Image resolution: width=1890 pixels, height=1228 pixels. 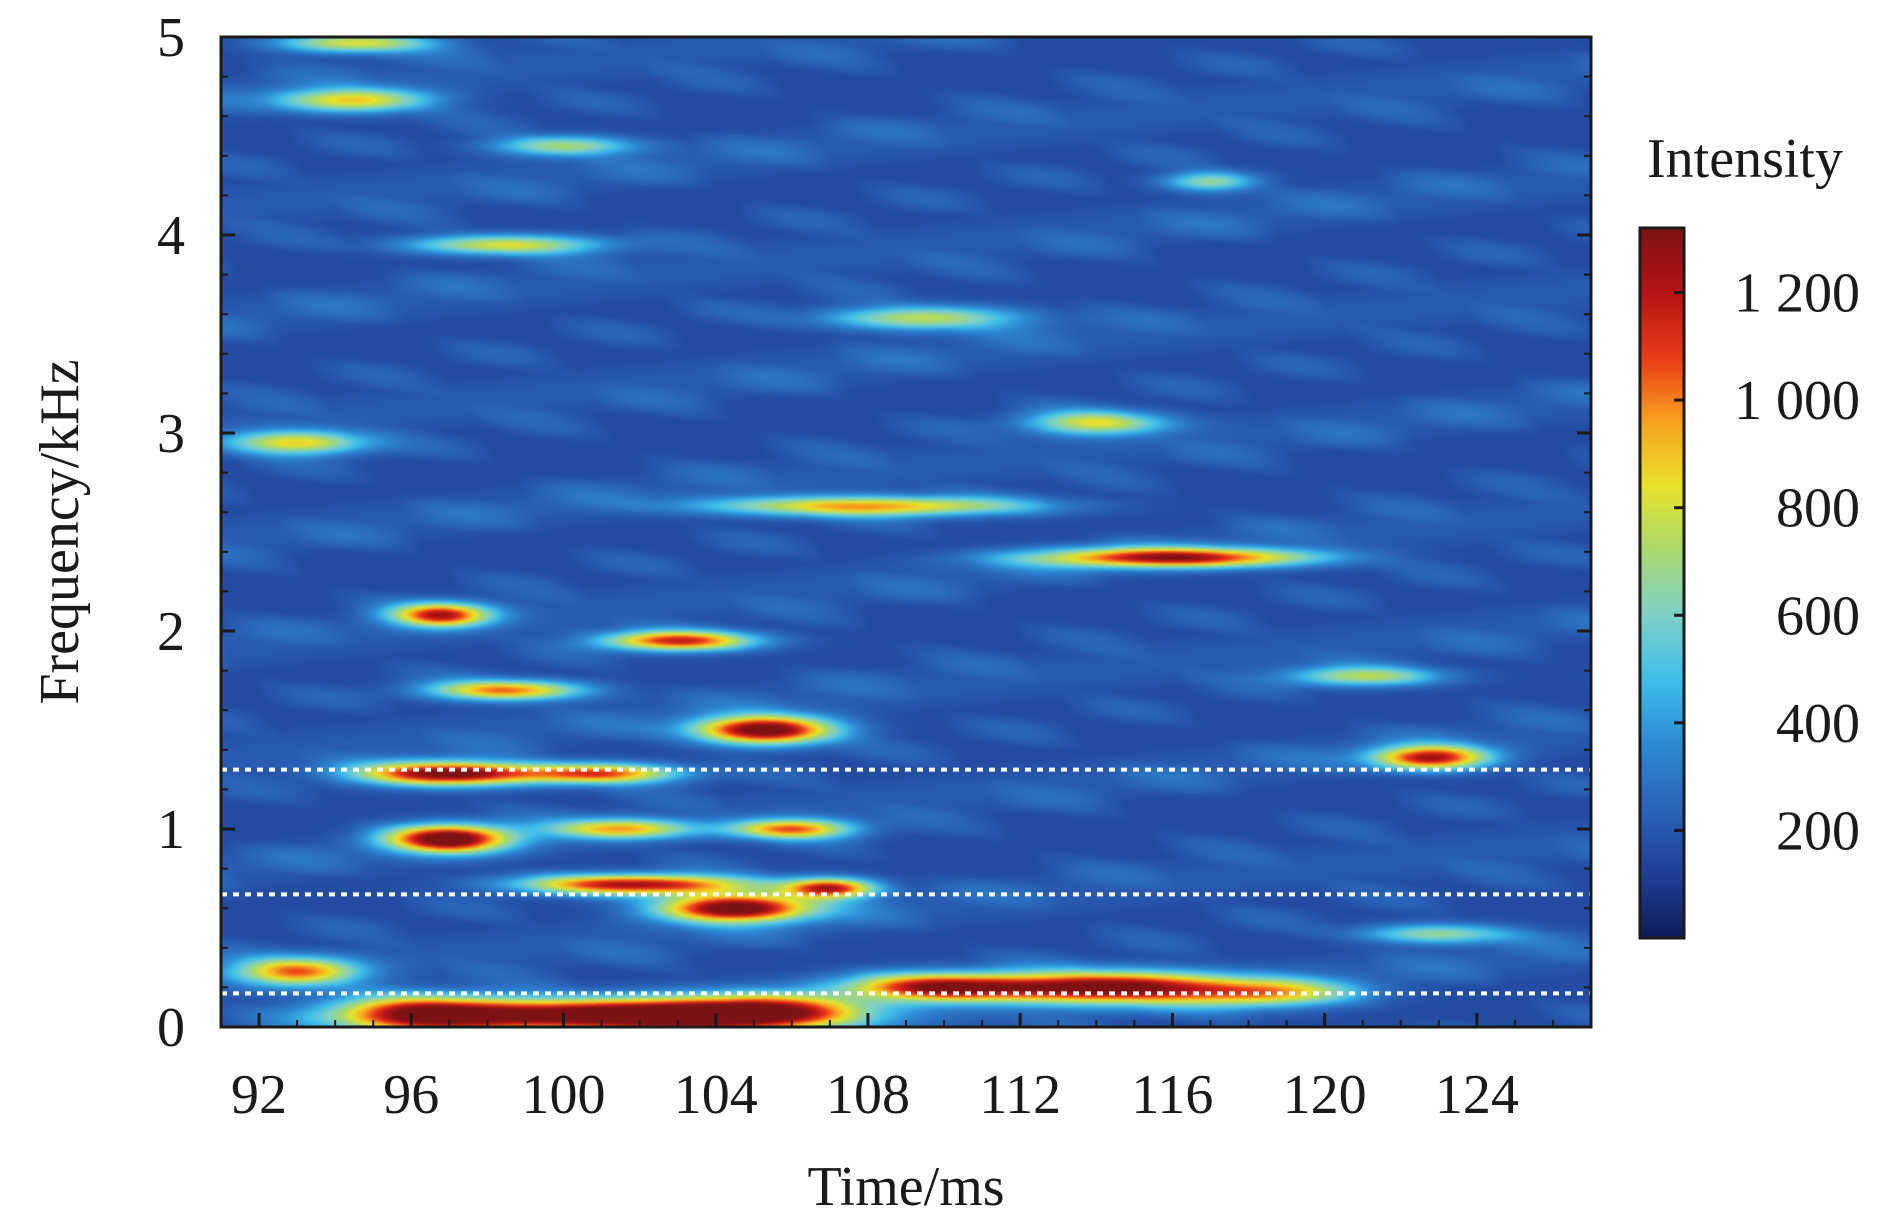 What do you see at coordinates (1818, 724) in the screenshot?
I see `colorbar-tick-label: 400` at bounding box center [1818, 724].